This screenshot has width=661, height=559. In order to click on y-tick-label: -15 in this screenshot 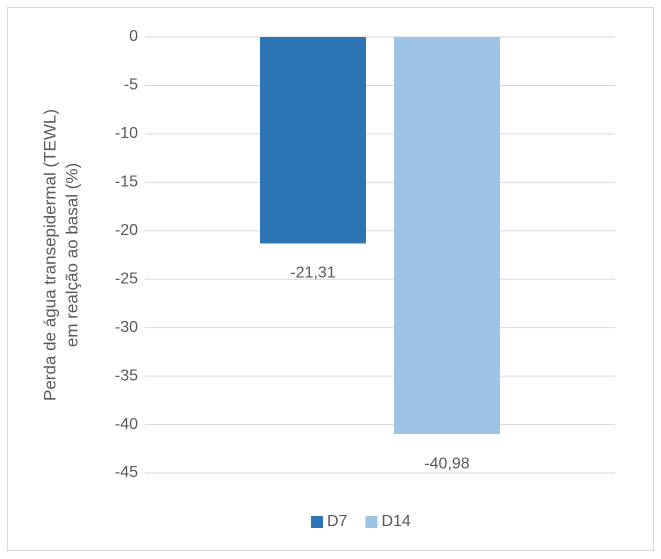, I will do `click(126, 182)`.